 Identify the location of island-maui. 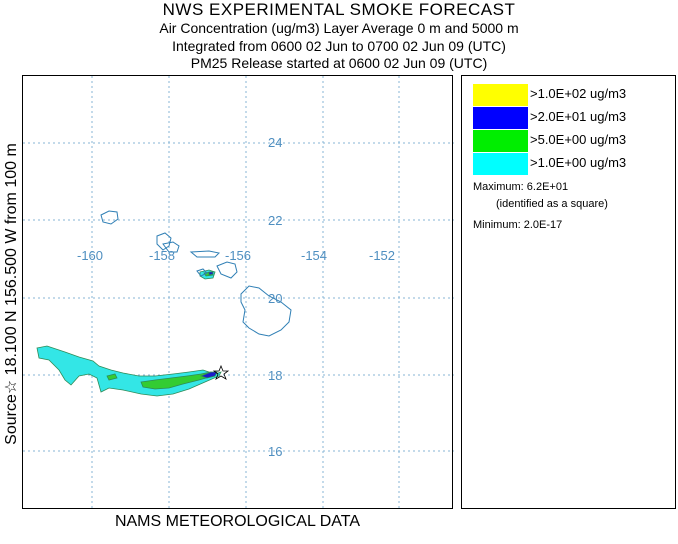
(227, 270).